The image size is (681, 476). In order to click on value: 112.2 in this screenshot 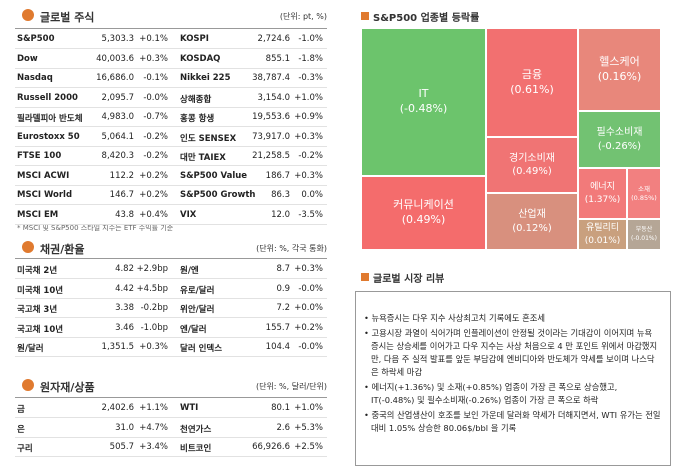, I will do `click(121, 175)`.